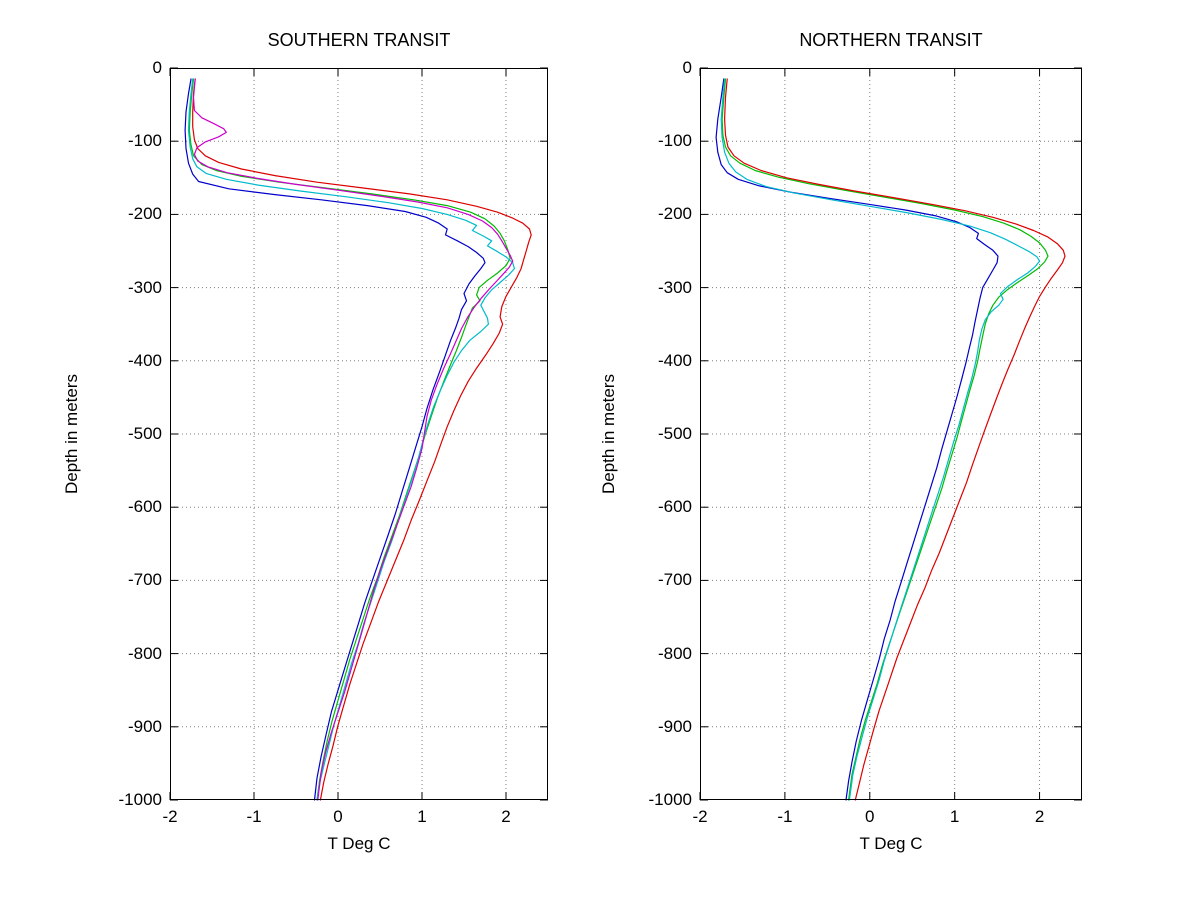  Describe the element at coordinates (359, 843) in the screenshot. I see `southern-x-axis-label: T Deg C` at that location.